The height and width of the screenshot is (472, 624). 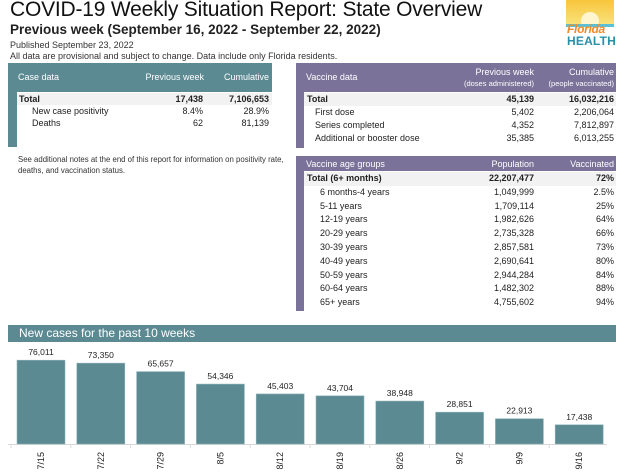 I want to click on row-label: New case positivity, so click(x=70, y=111).